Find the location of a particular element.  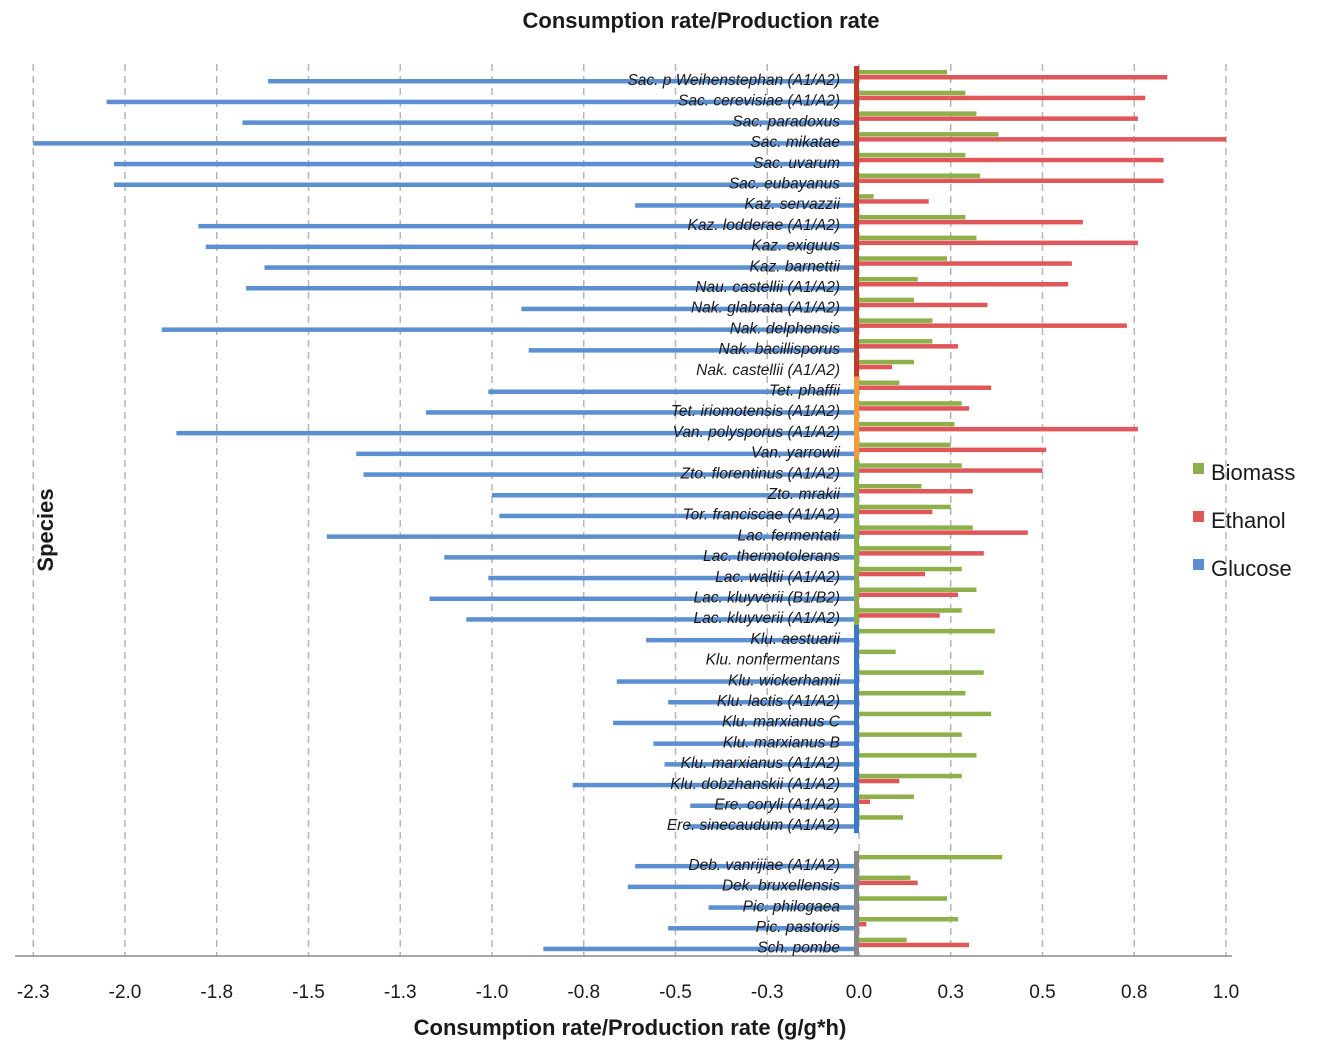

category-label: Zto. florentinus (A1/A2) is located at coordinates (760, 473).